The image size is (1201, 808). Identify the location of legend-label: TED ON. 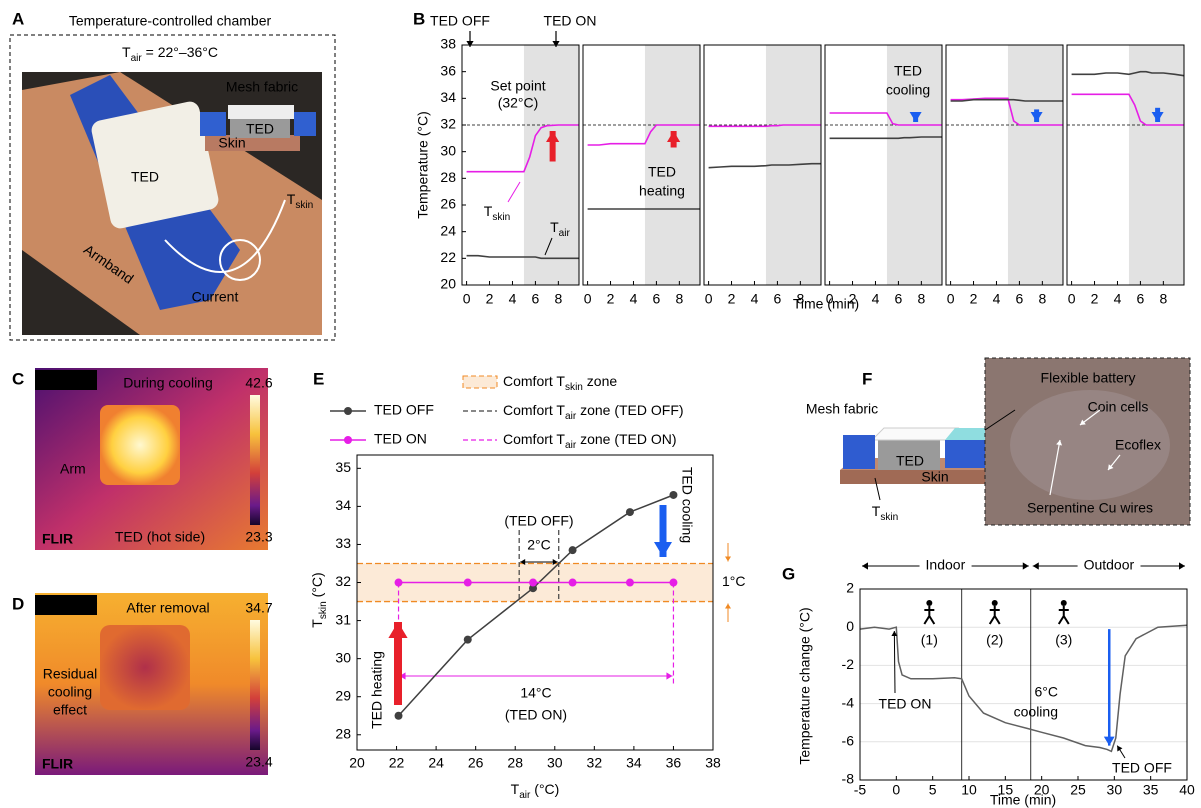
(400, 439).